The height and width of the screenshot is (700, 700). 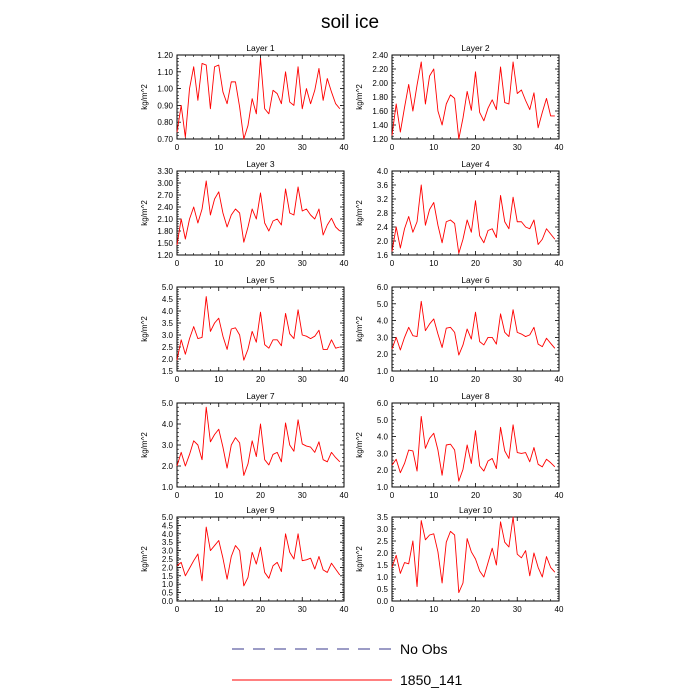 I want to click on figure-title: soil ice, so click(x=350, y=22).